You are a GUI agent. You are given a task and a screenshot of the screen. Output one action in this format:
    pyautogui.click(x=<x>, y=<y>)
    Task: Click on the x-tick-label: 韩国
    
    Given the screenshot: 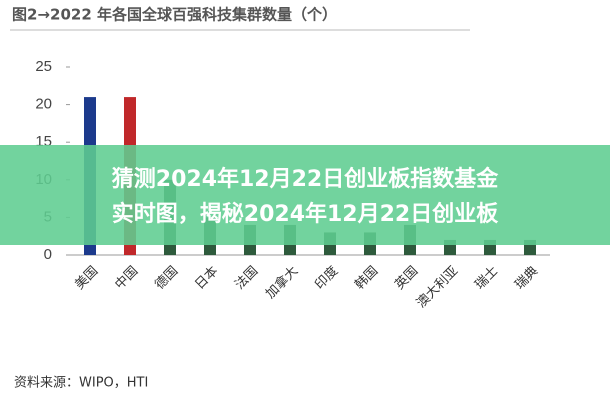 What is the action you would take?
    pyautogui.click(x=366, y=278)
    